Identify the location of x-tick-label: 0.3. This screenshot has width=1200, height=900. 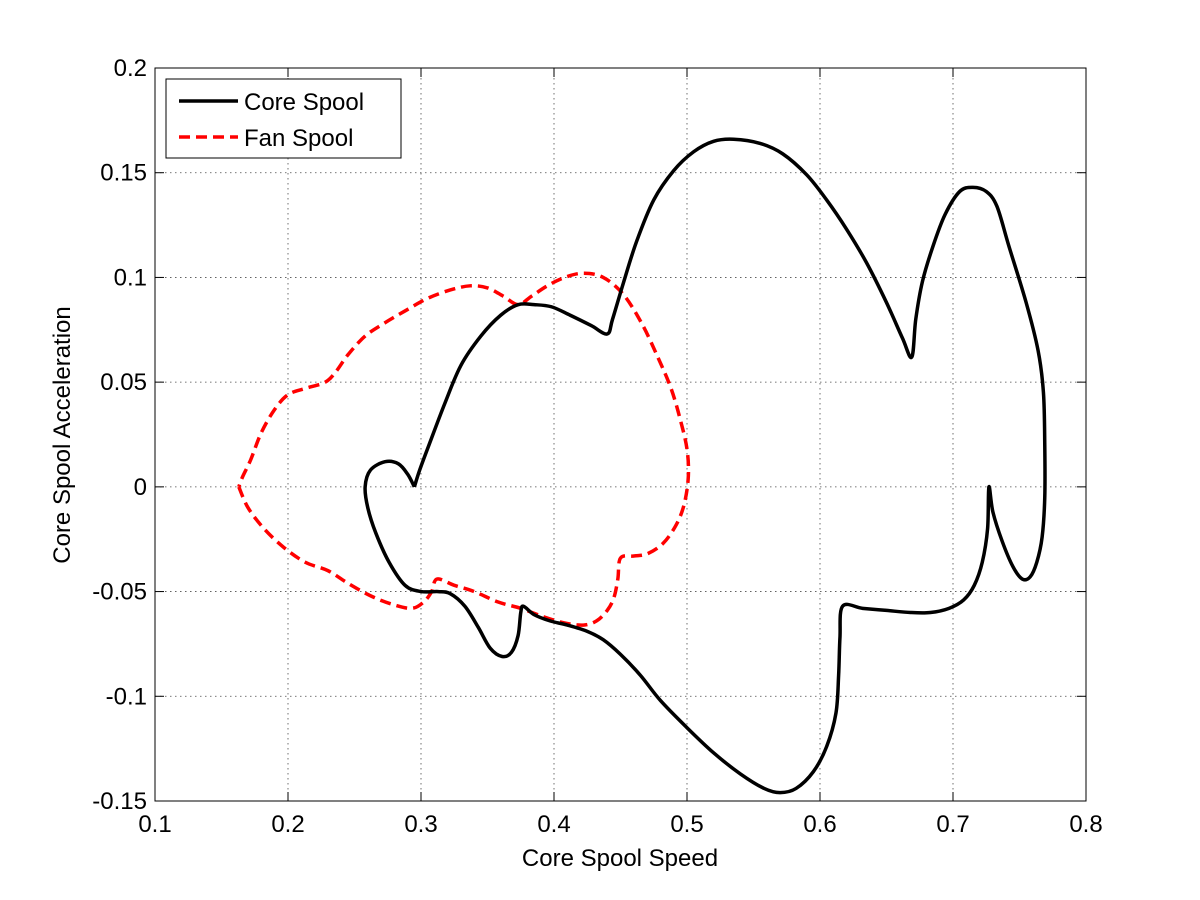
(420, 824).